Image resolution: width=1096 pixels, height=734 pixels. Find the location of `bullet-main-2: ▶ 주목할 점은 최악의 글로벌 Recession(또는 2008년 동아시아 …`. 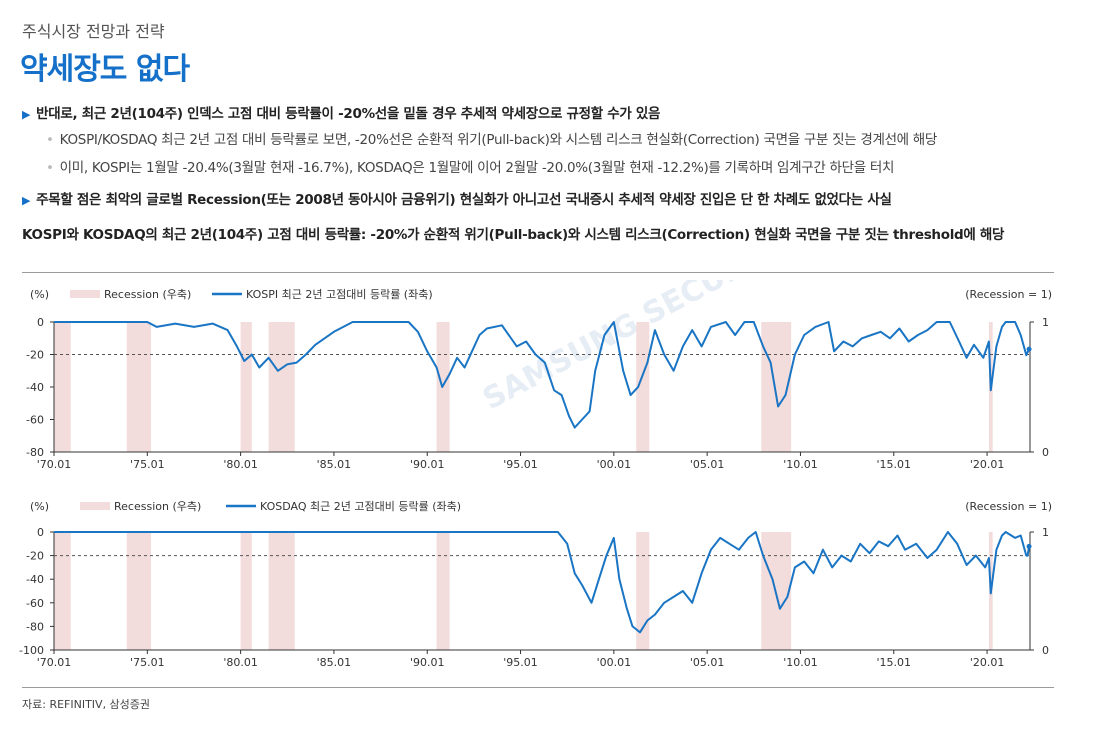

bullet-main-2: ▶ 주목할 점은 최악의 글로벌 Recession(또는 2008년 동아시아 … is located at coordinates (457, 198).